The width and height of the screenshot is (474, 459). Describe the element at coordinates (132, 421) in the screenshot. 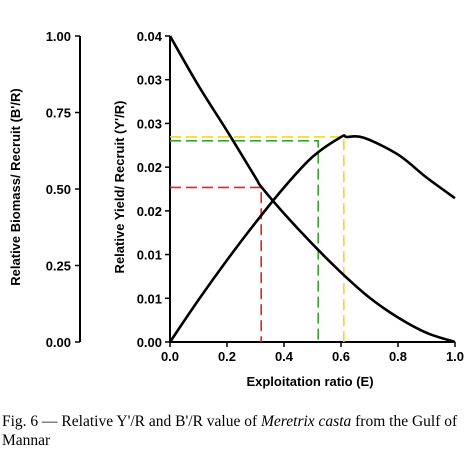

I see `caption-prefix: Fig. 6 — Relative Y'/R and B'/R value of` at that location.